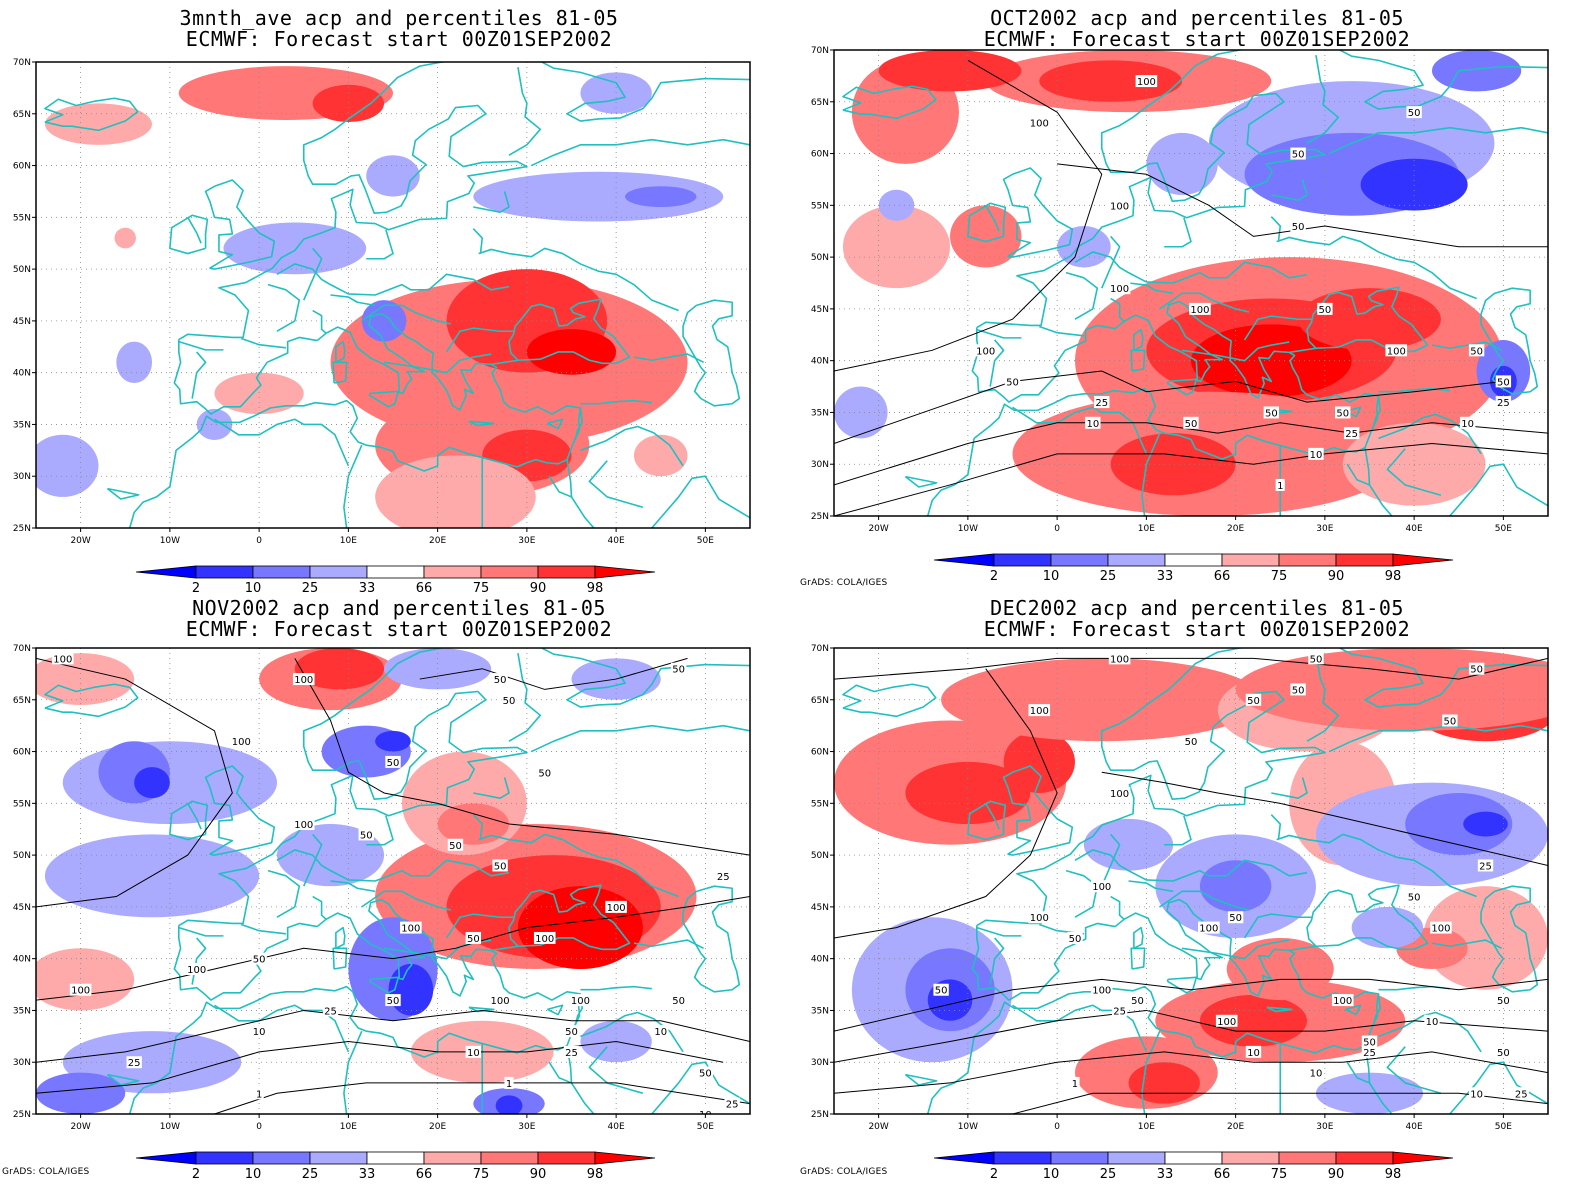 The height and width of the screenshot is (1196, 1596). I want to click on colorbar-label: 10, so click(1051, 1174).